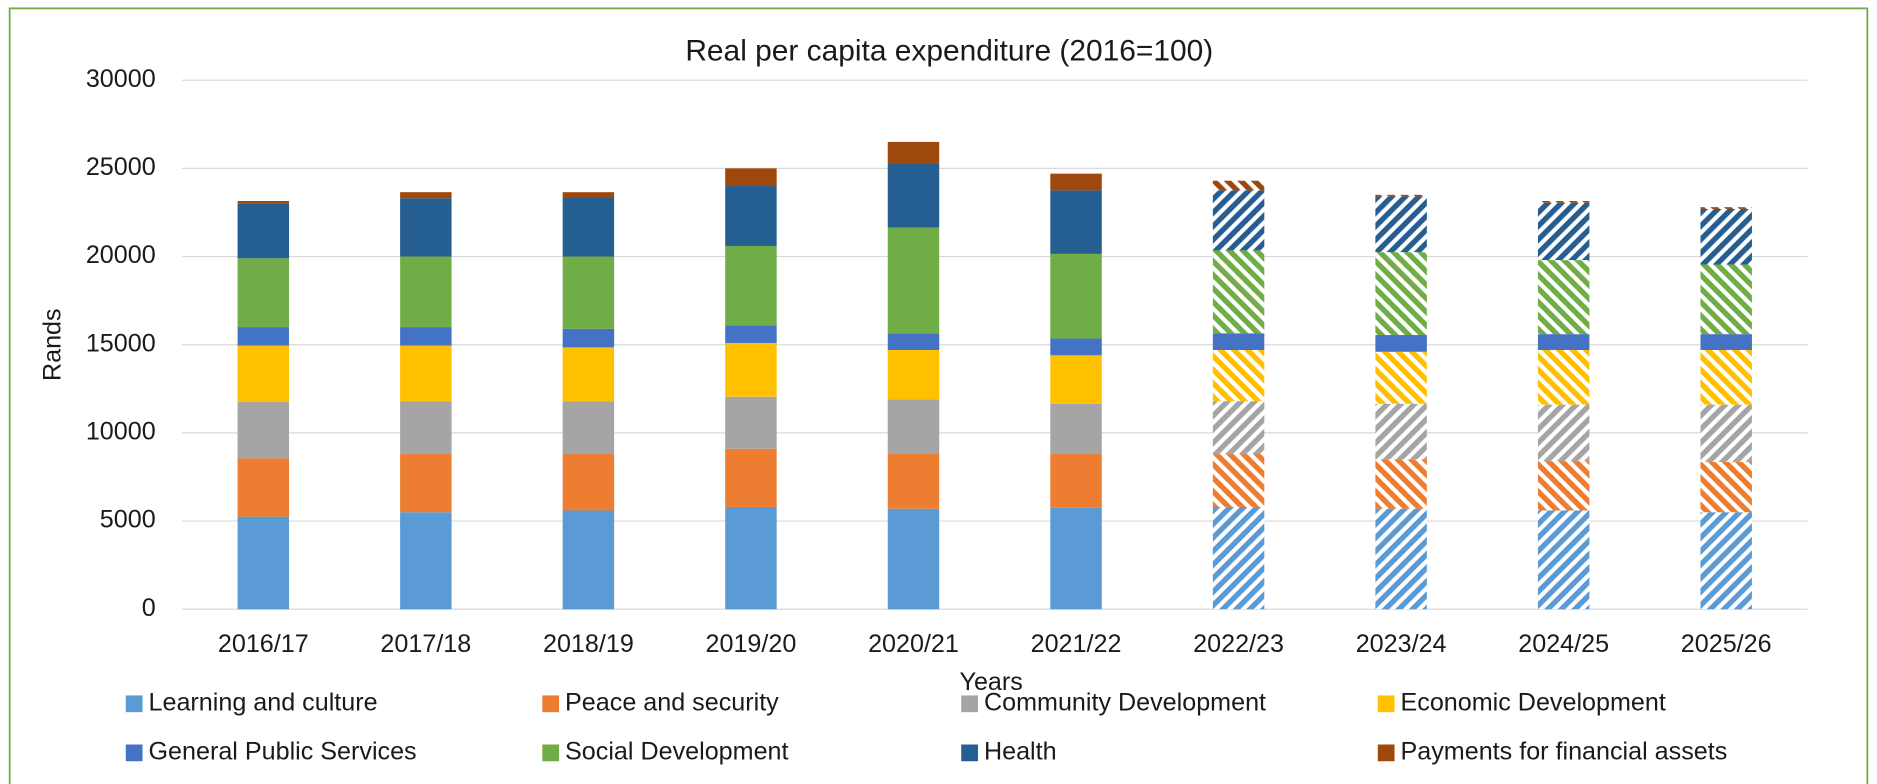 The width and height of the screenshot is (1877, 784). Describe the element at coordinates (991, 682) in the screenshot. I see `x-axis-label: Years` at that location.